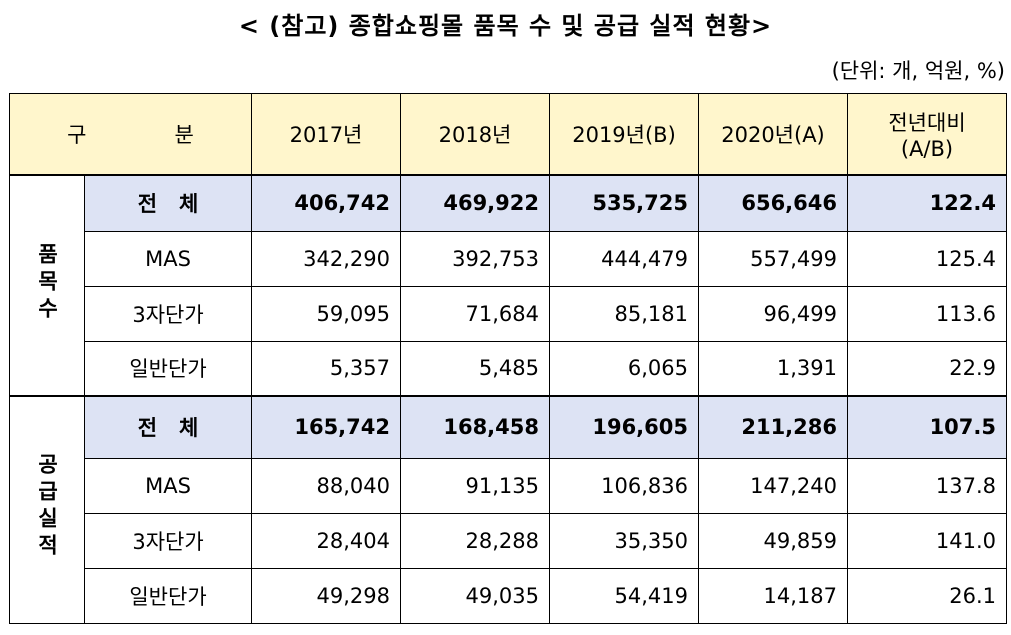 Image resolution: width=1011 pixels, height=635 pixels. I want to click on group-label-supply: 공급실적, so click(47, 509).